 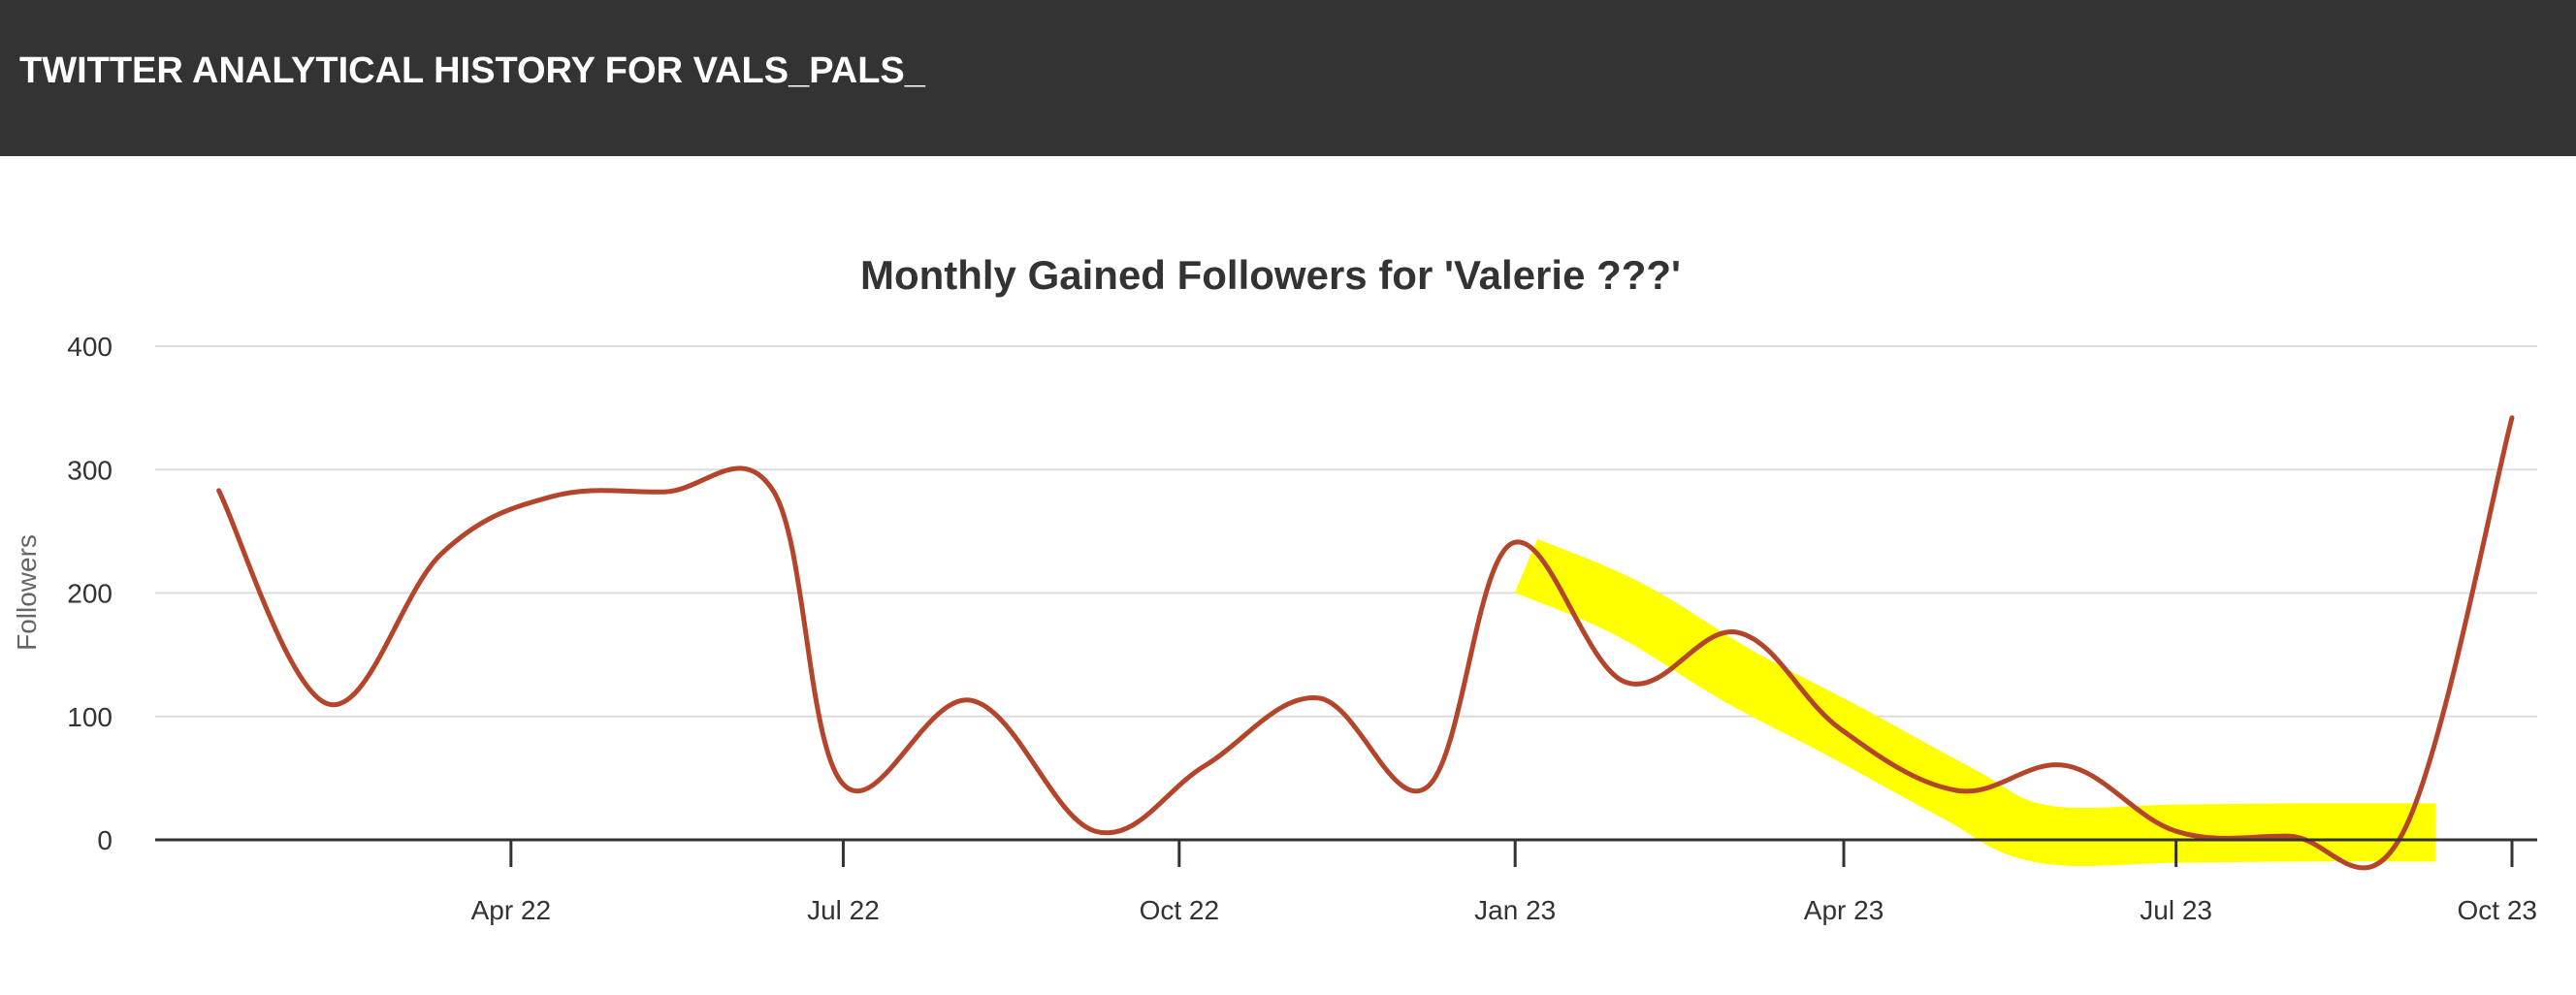 I want to click on x-tick-label: Apr 23, so click(x=1844, y=910).